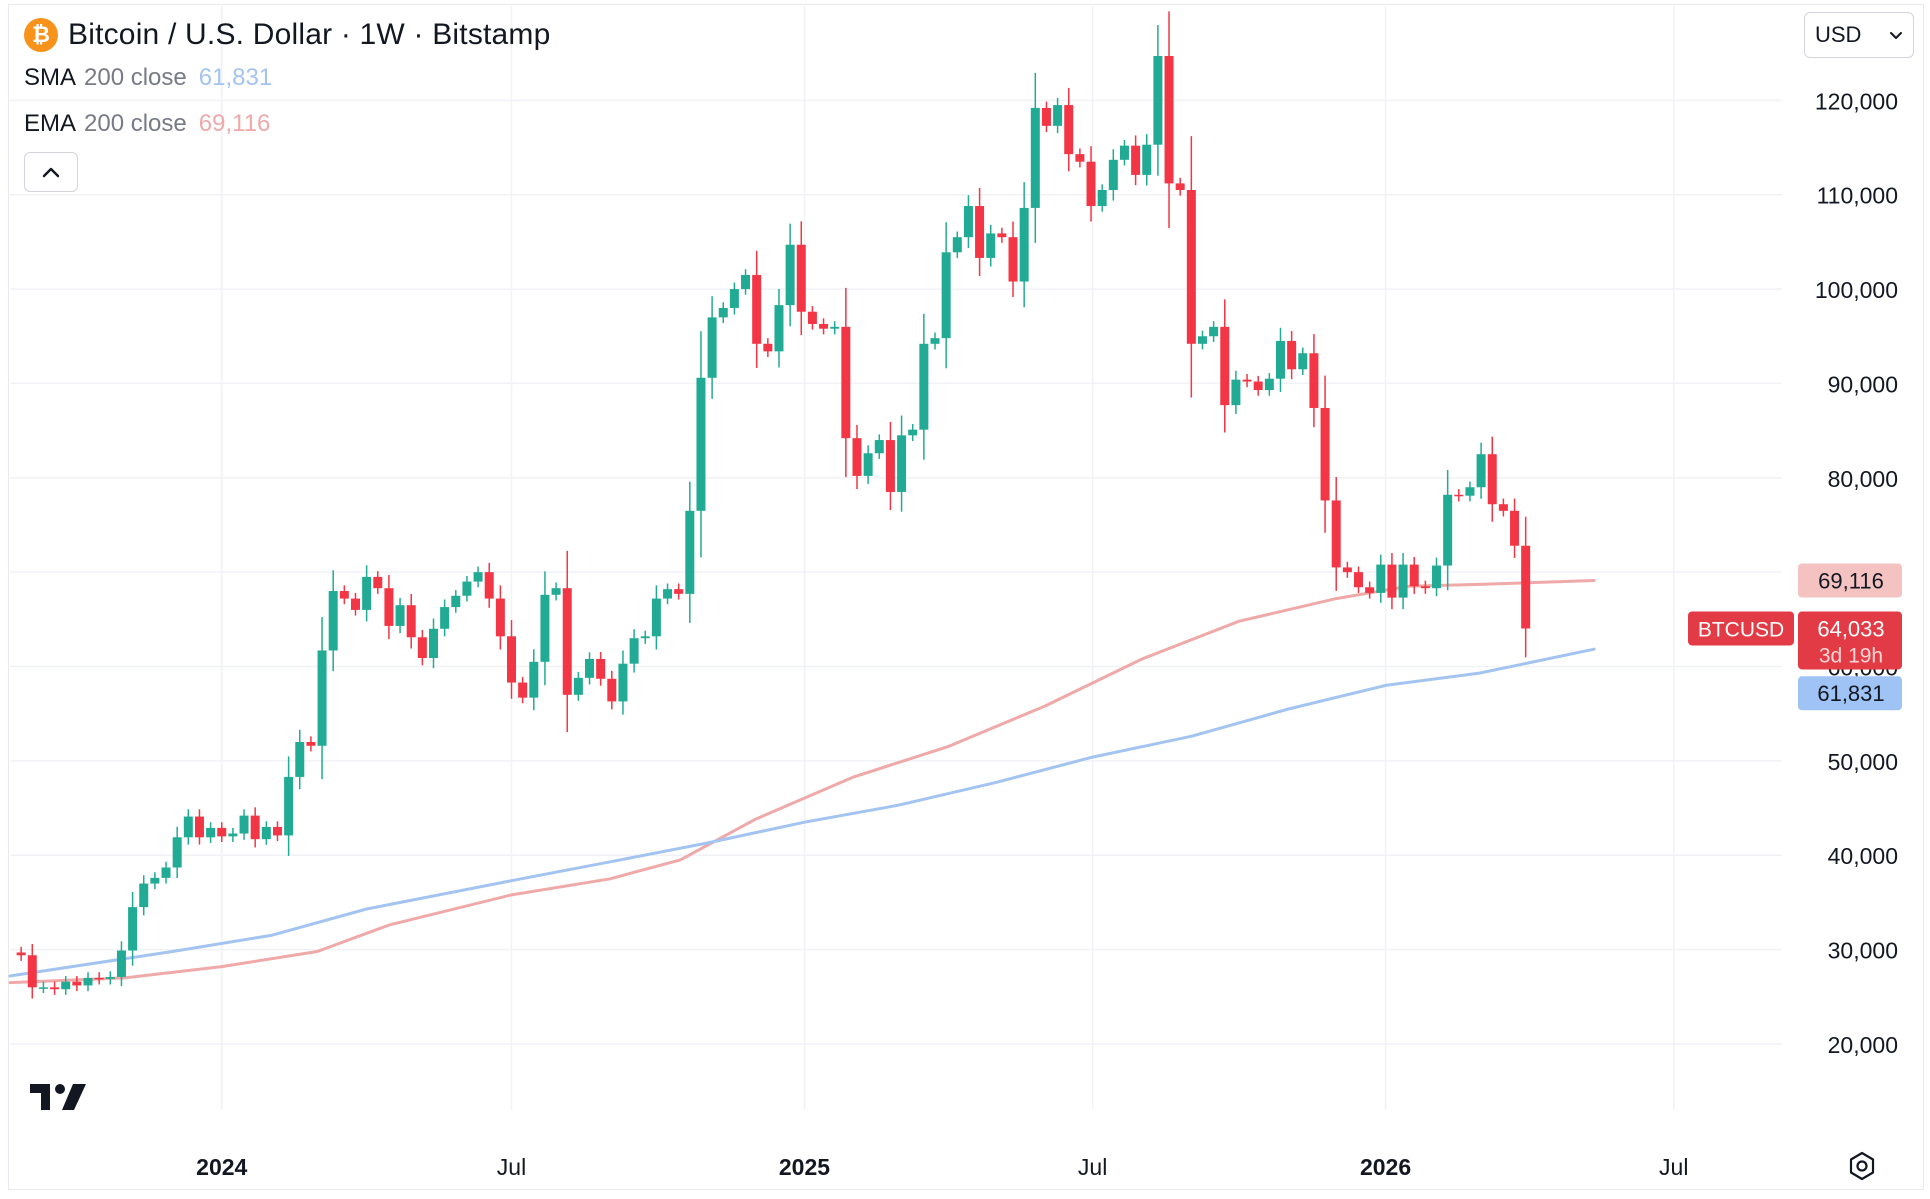  What do you see at coordinates (234, 123) in the screenshot?
I see `indicator-ema-value: 69,116` at bounding box center [234, 123].